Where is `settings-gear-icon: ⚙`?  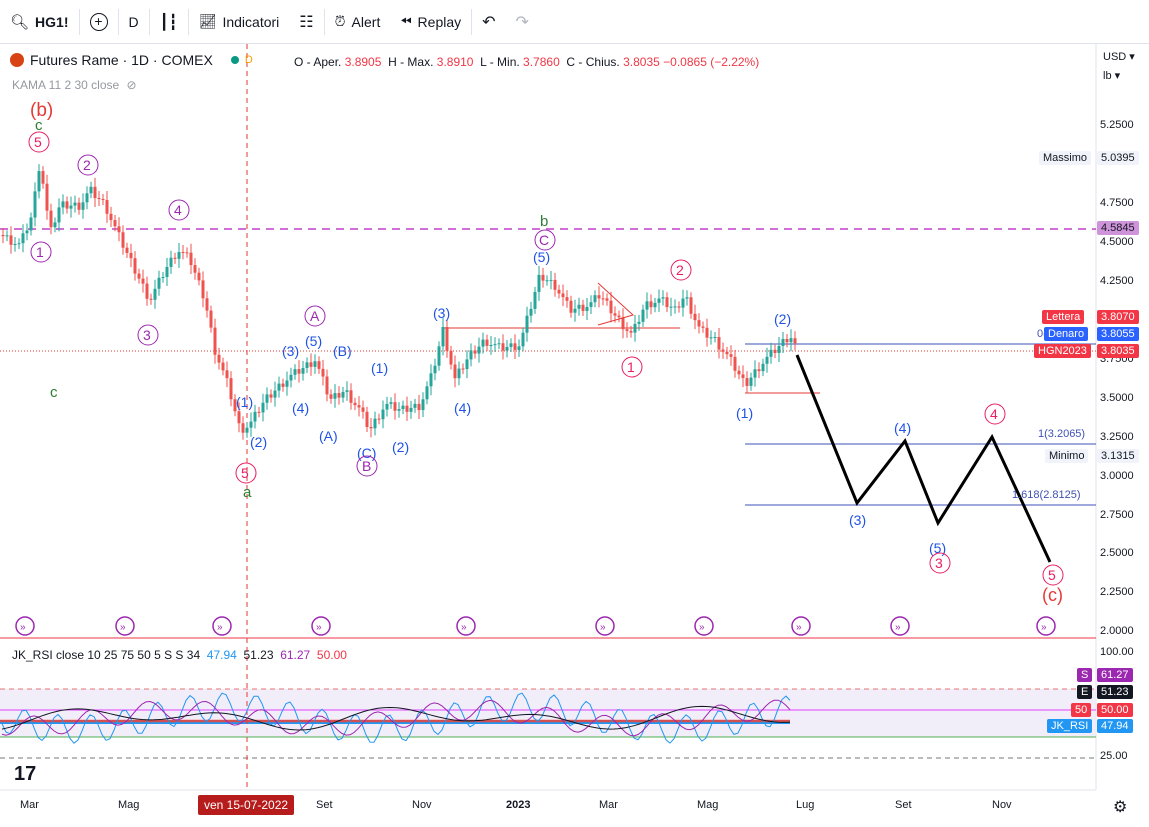
settings-gear-icon: ⚙ is located at coordinates (1120, 807).